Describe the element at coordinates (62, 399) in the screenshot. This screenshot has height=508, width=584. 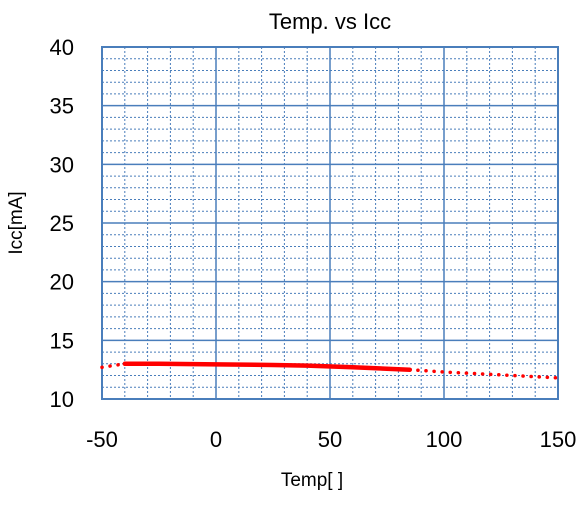
I see `y-tick-label: 10` at that location.